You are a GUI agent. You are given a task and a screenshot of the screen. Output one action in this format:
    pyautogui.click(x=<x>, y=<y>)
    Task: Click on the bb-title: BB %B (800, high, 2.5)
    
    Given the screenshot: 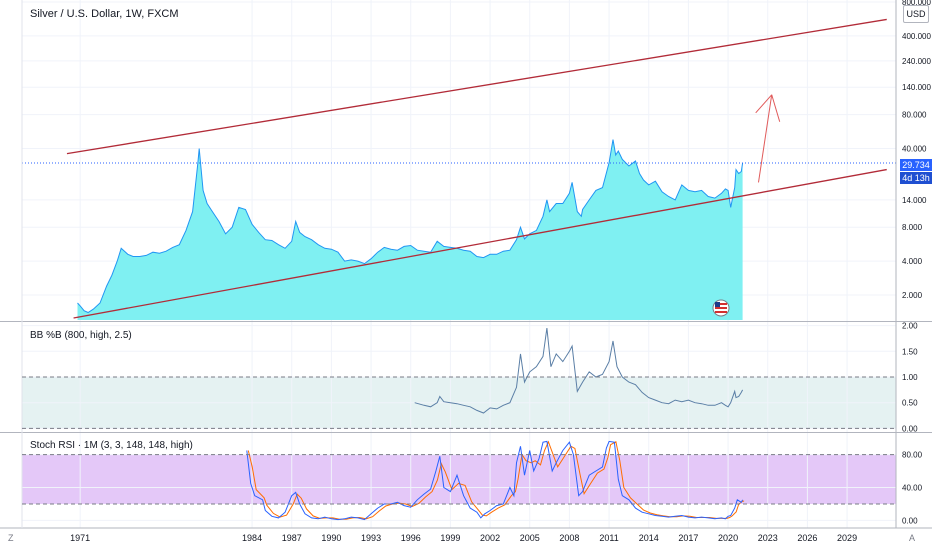 What is the action you would take?
    pyautogui.click(x=81, y=335)
    